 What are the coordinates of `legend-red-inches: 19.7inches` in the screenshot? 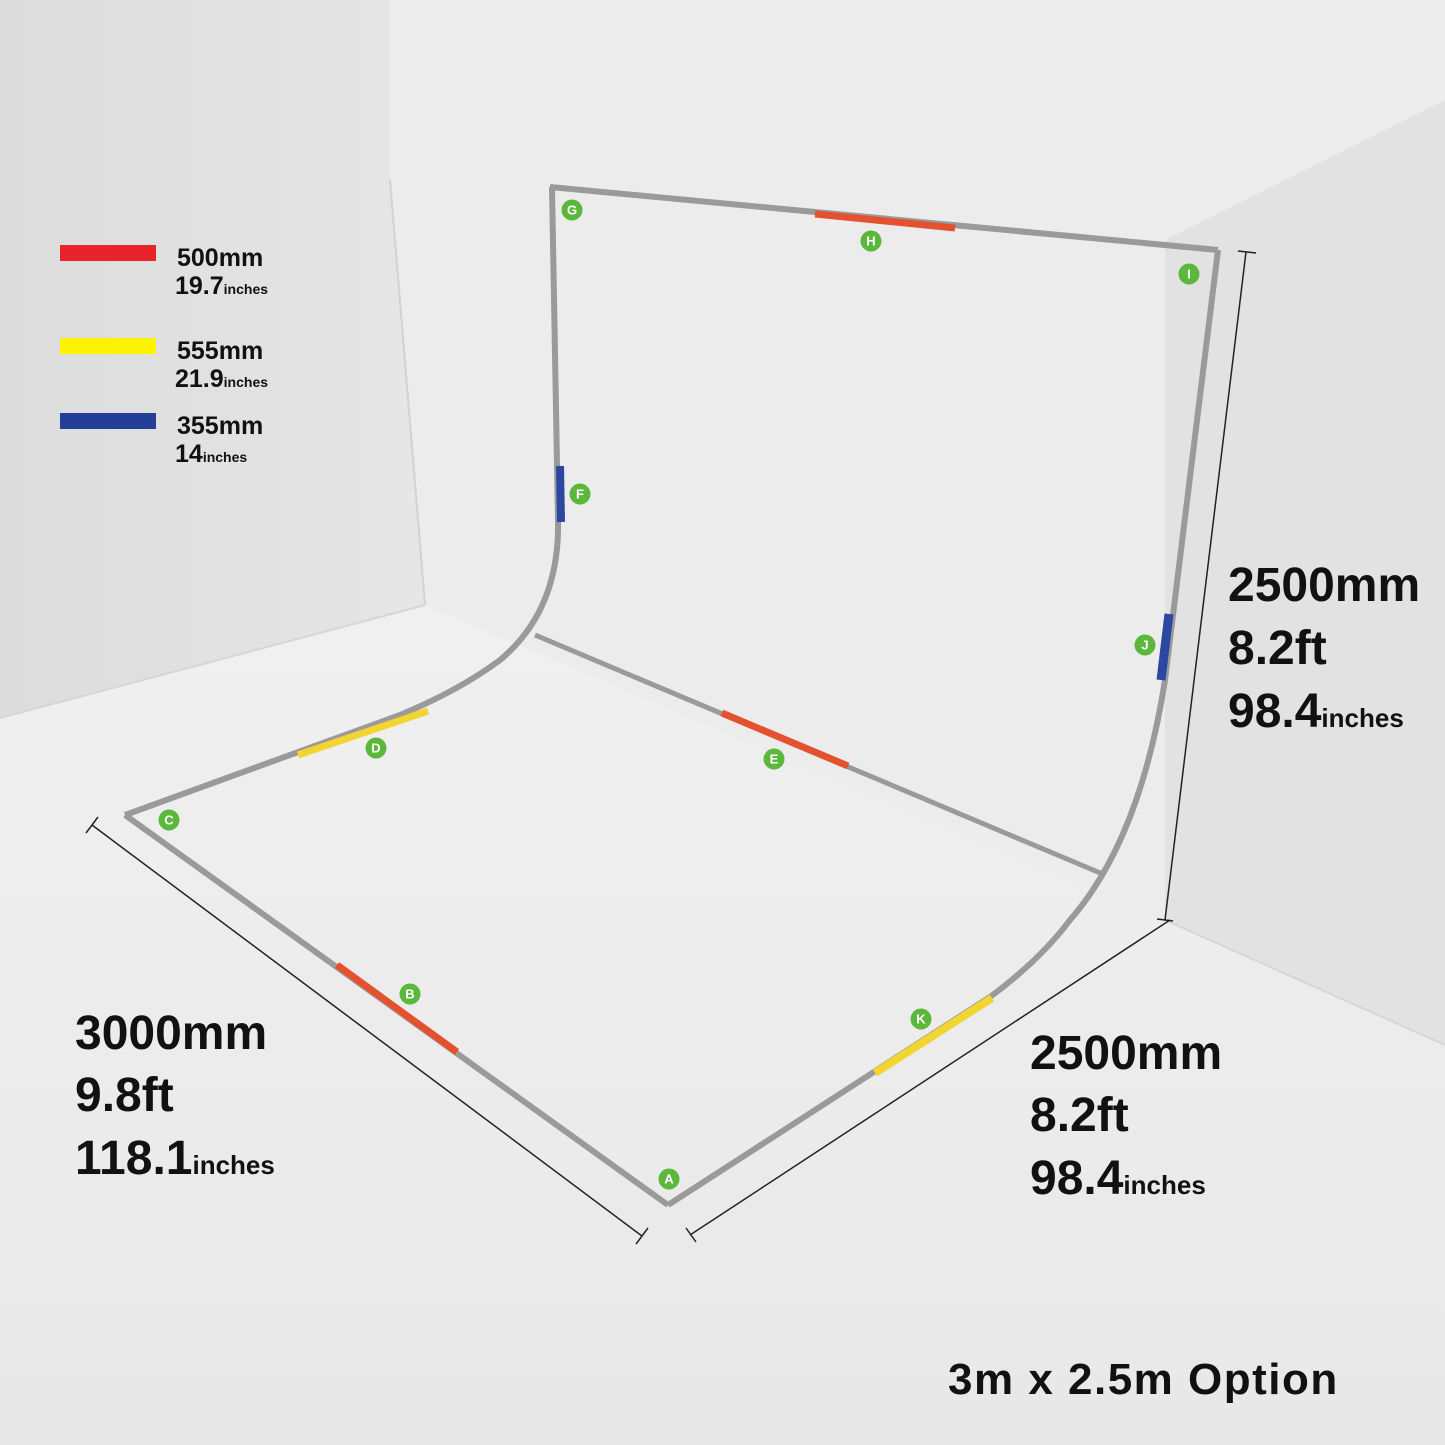 It's located at (221, 286).